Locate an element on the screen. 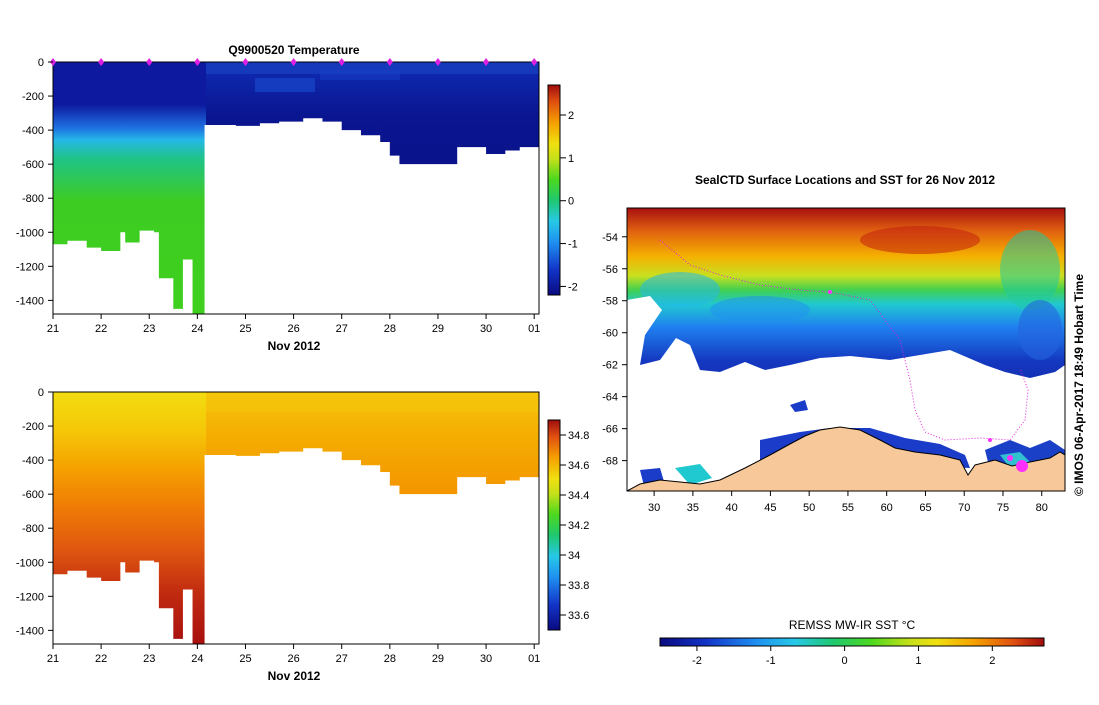  longitude-tick-label: 45 is located at coordinates (770, 508).